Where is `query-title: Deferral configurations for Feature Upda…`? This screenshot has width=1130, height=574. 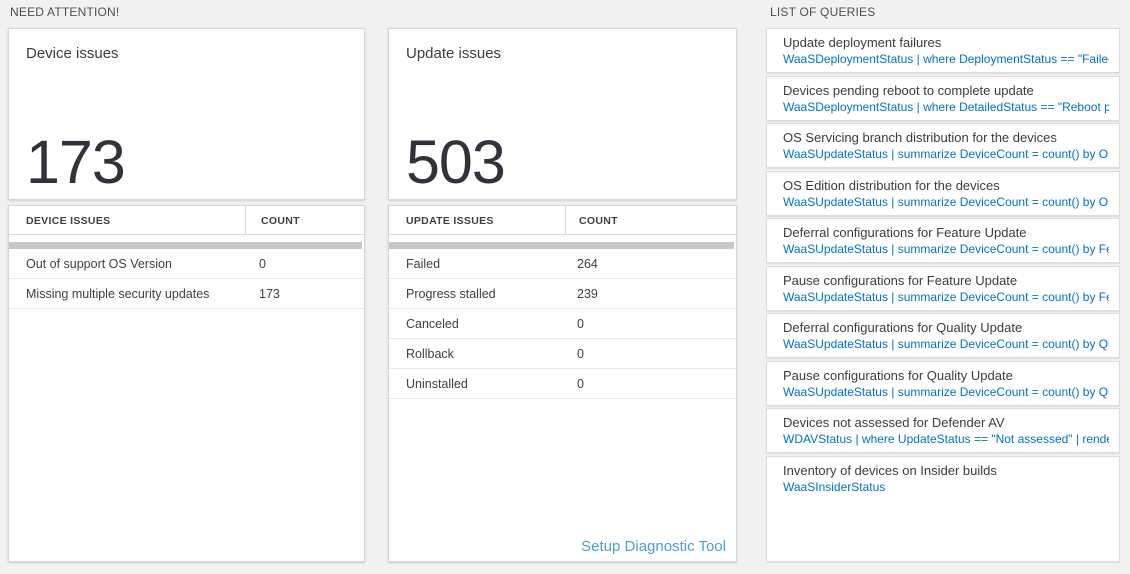 query-title: Deferral configurations for Feature Upda… is located at coordinates (905, 232).